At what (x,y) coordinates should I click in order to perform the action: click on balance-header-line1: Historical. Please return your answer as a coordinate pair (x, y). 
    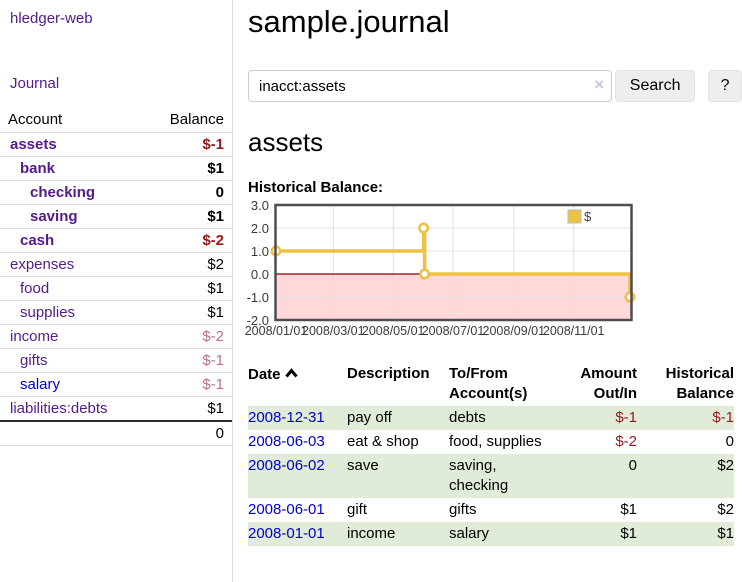
    Looking at the image, I should click on (699, 373).